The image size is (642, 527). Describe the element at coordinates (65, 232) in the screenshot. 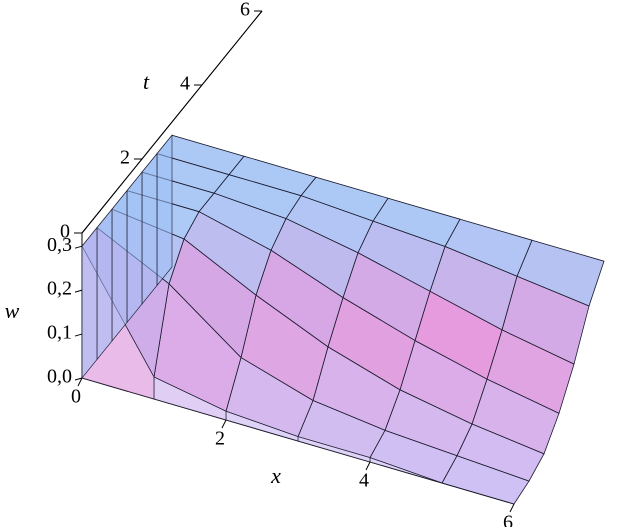

I see `y-tick-label: 0` at that location.